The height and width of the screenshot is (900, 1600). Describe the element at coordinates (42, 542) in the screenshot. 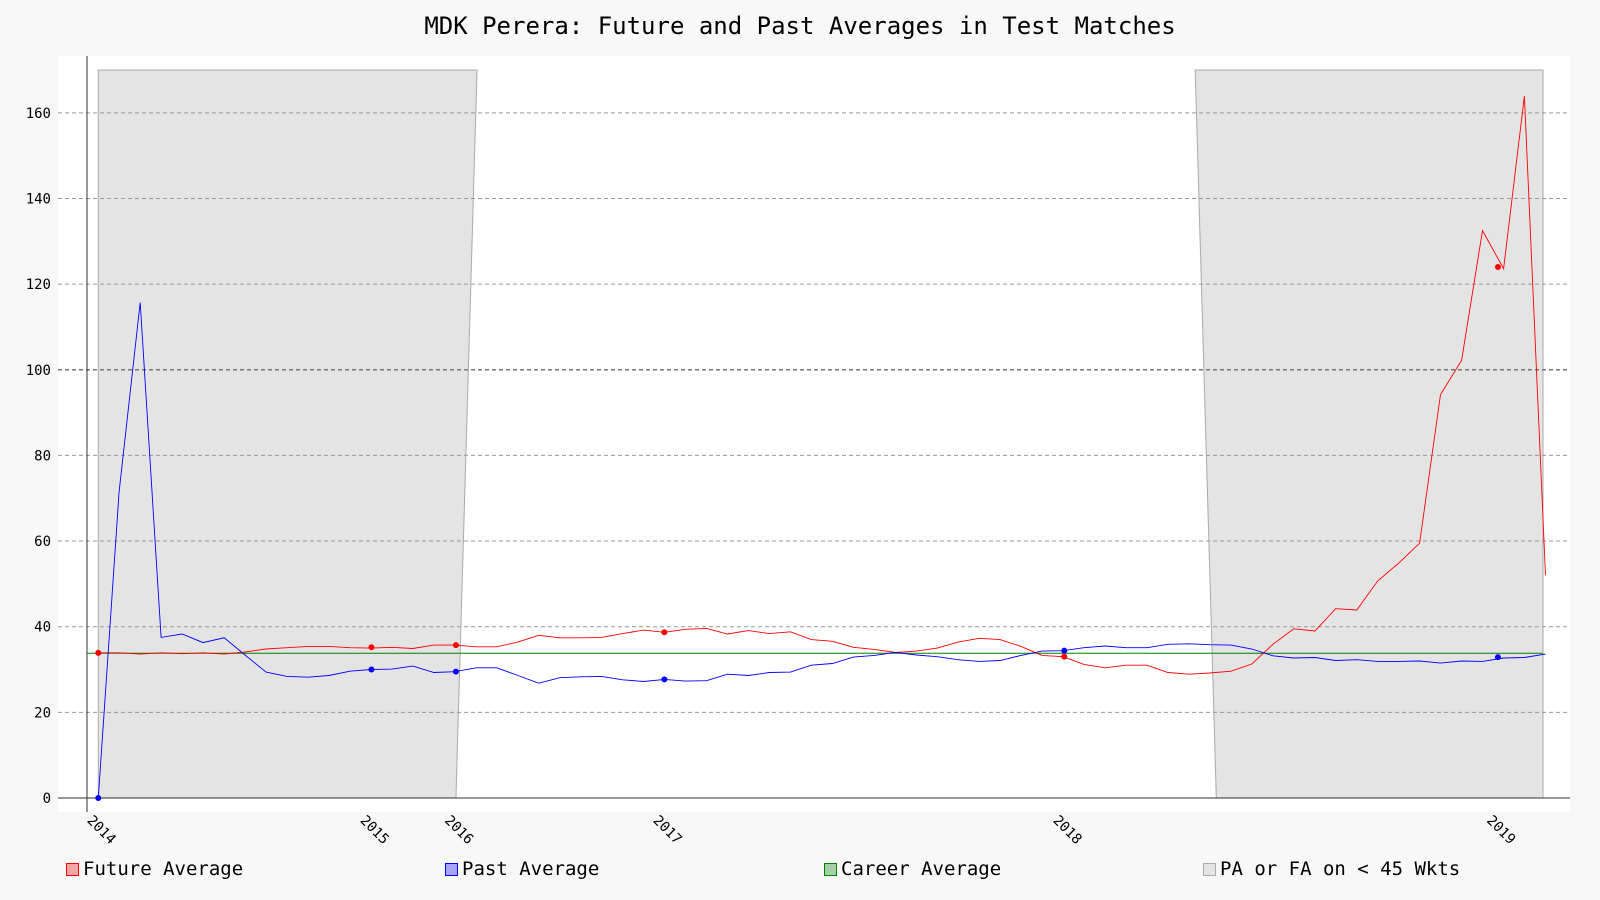

I see `y-tick-label-60: 60` at that location.